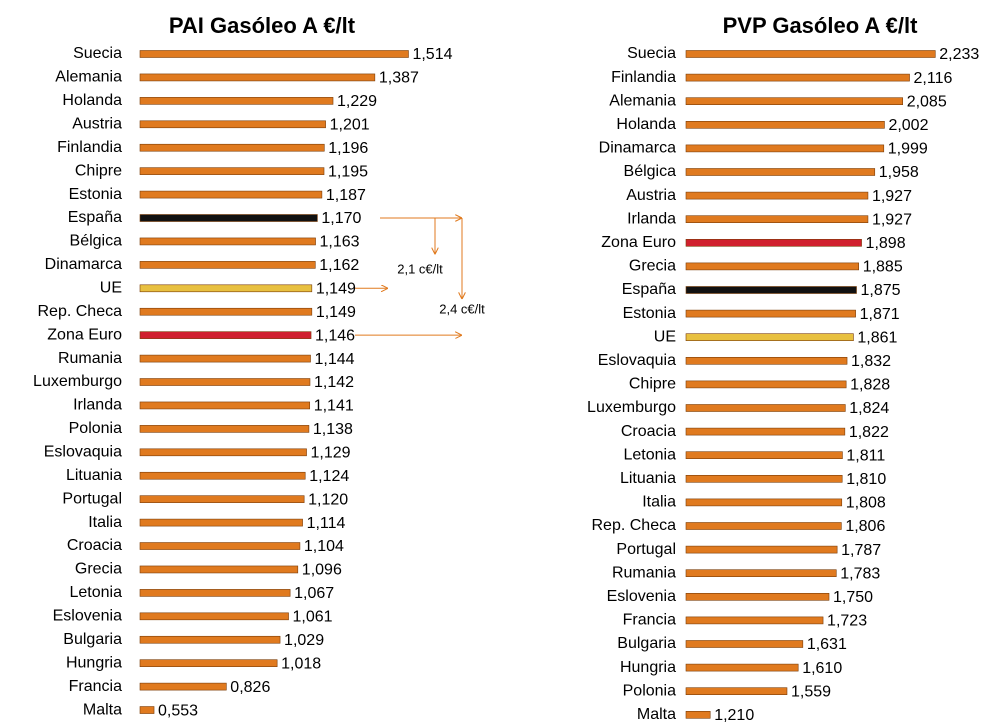 The height and width of the screenshot is (726, 992). What do you see at coordinates (651, 218) in the screenshot?
I see `category-label: Irlanda` at bounding box center [651, 218].